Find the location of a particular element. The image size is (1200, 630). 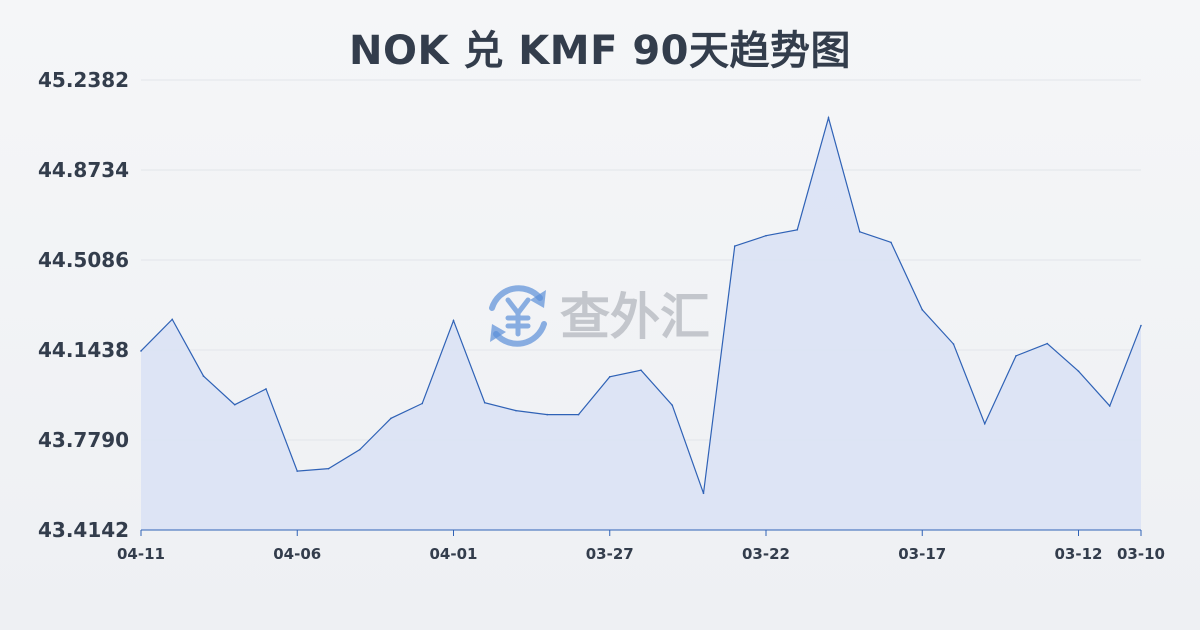

watermark-text: 查外汇 is located at coordinates (635, 317).